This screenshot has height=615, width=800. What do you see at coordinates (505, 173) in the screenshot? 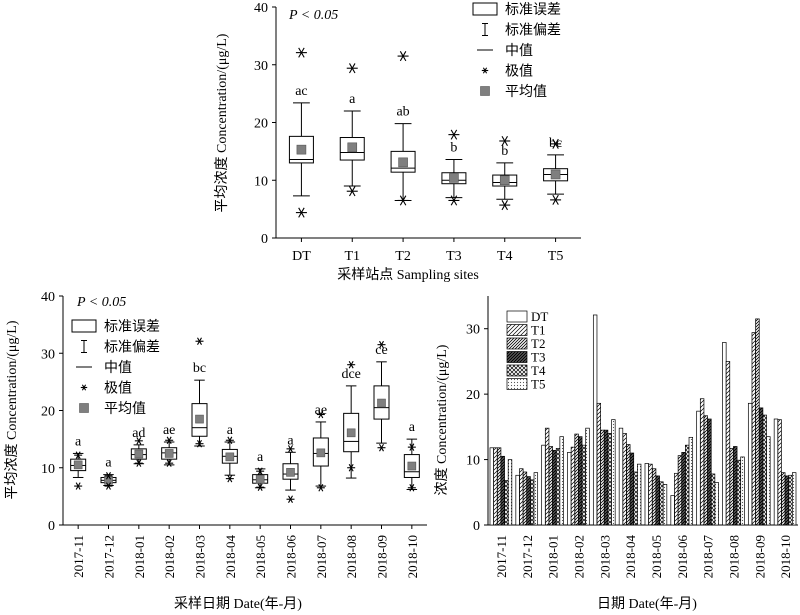
I see `box-T4: b` at bounding box center [505, 173].